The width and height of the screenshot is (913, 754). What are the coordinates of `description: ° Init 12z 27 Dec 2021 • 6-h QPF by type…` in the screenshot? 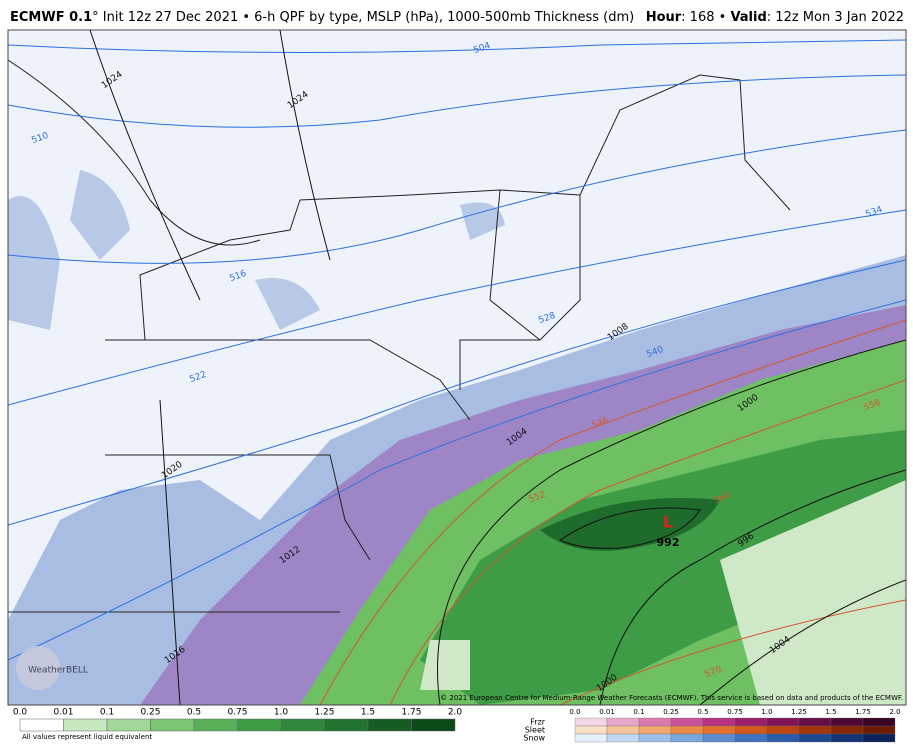 It's located at (363, 17).